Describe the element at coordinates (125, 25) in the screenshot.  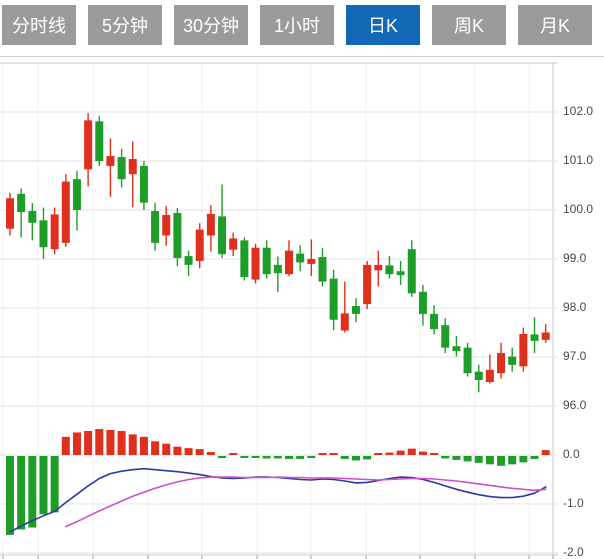
I see `tab-5min: 5分钟` at that location.